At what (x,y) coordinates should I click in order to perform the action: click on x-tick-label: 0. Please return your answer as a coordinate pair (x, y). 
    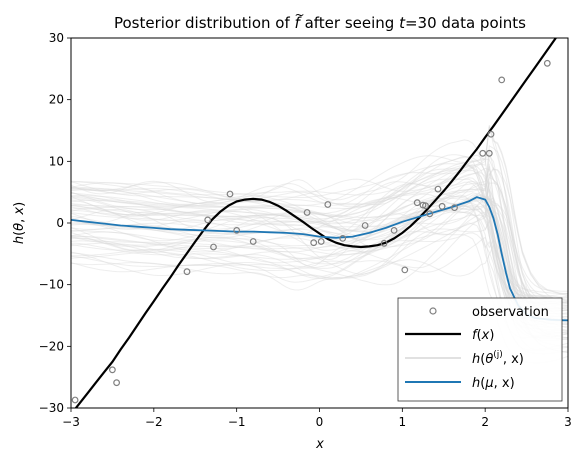
    Looking at the image, I should click on (320, 422).